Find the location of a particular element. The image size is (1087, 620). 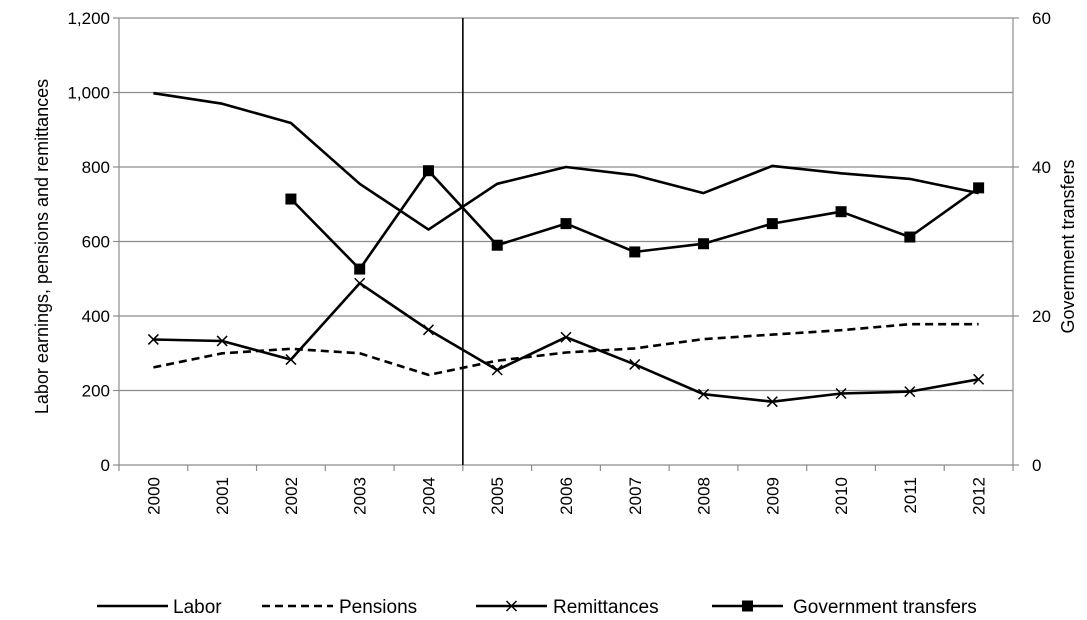

y-left-tick-label: 0 is located at coordinates (105, 465).